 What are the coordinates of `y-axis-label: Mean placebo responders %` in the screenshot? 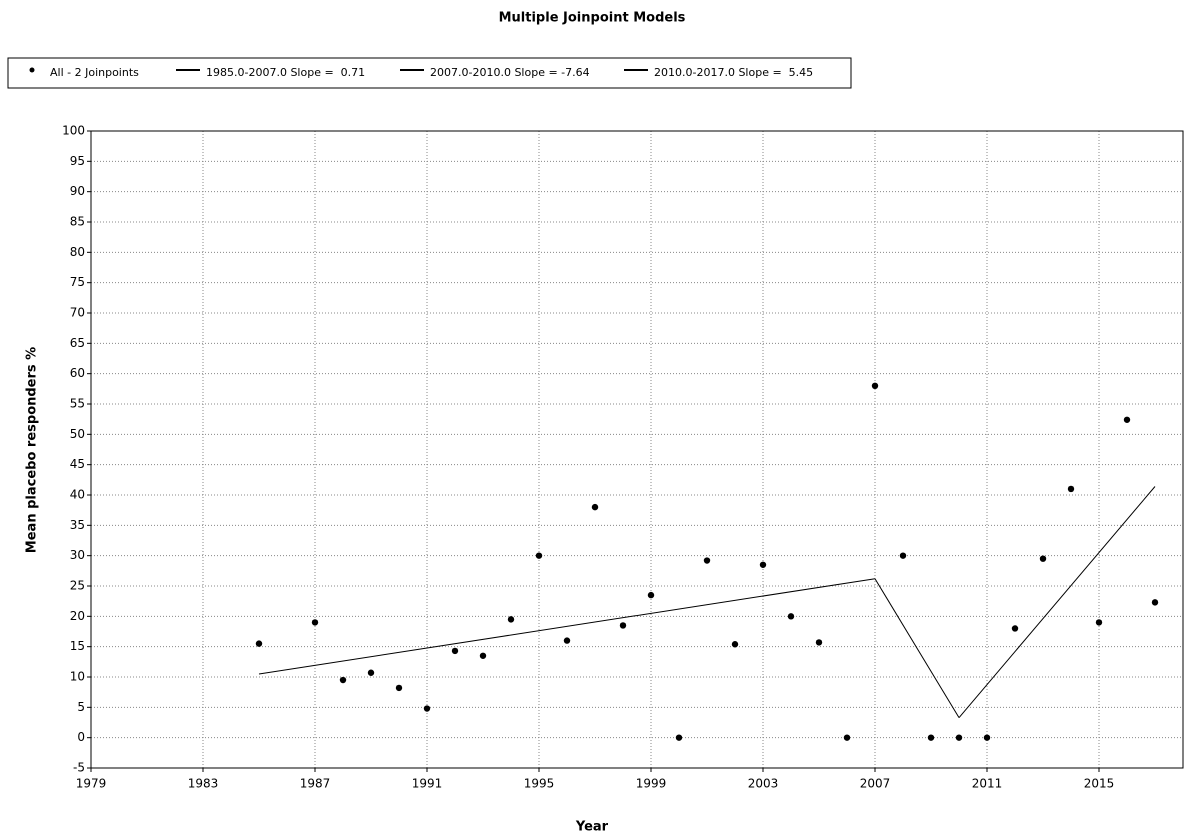 It's located at (32, 450).